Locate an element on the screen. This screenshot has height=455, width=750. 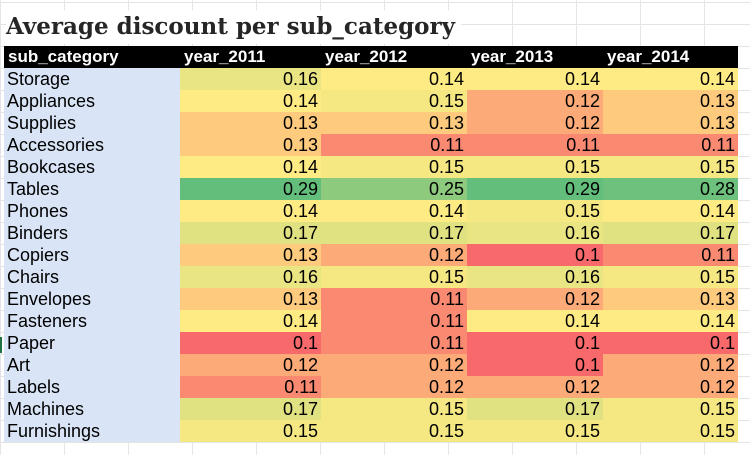
column-header-year-2012: year_2012 is located at coordinates (366, 56).